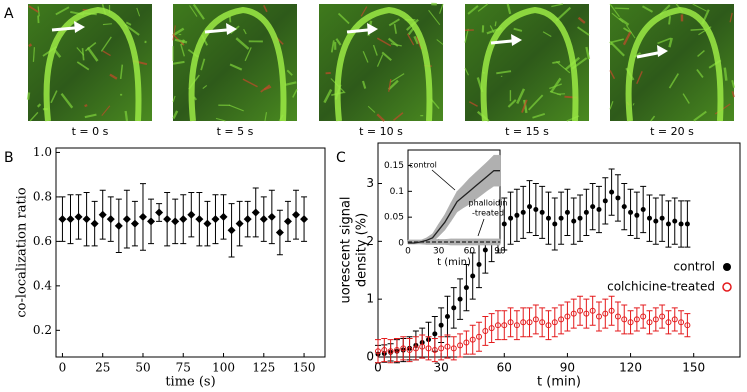 This screenshot has height=392, width=747. I want to click on y-tick-label: 0.05, so click(394, 218).